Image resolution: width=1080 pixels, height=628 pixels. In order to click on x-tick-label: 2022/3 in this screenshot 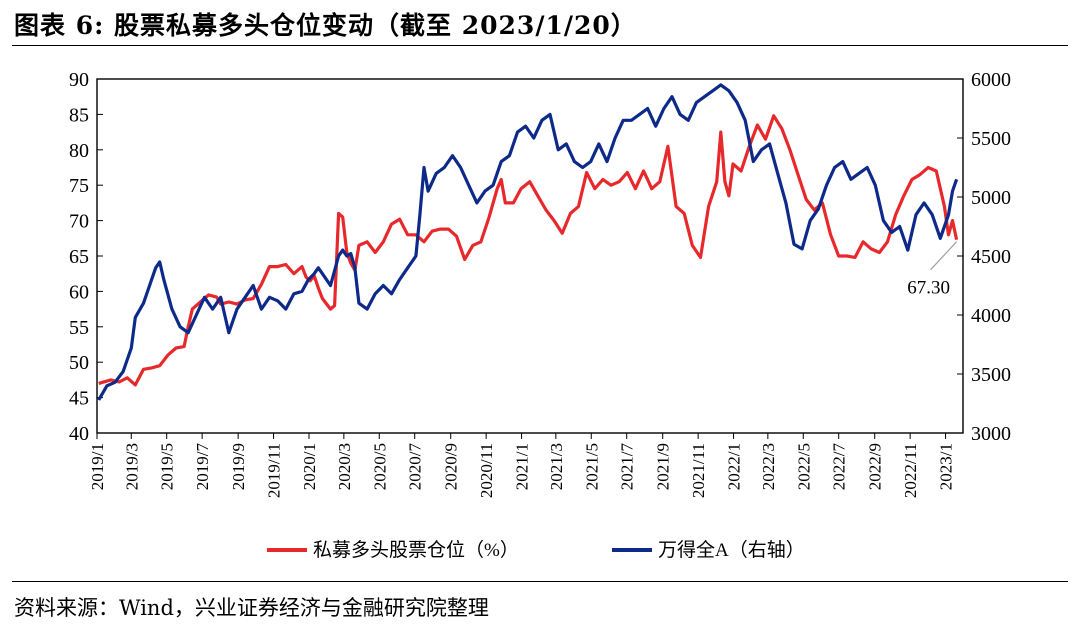, I will do `click(768, 466)`.